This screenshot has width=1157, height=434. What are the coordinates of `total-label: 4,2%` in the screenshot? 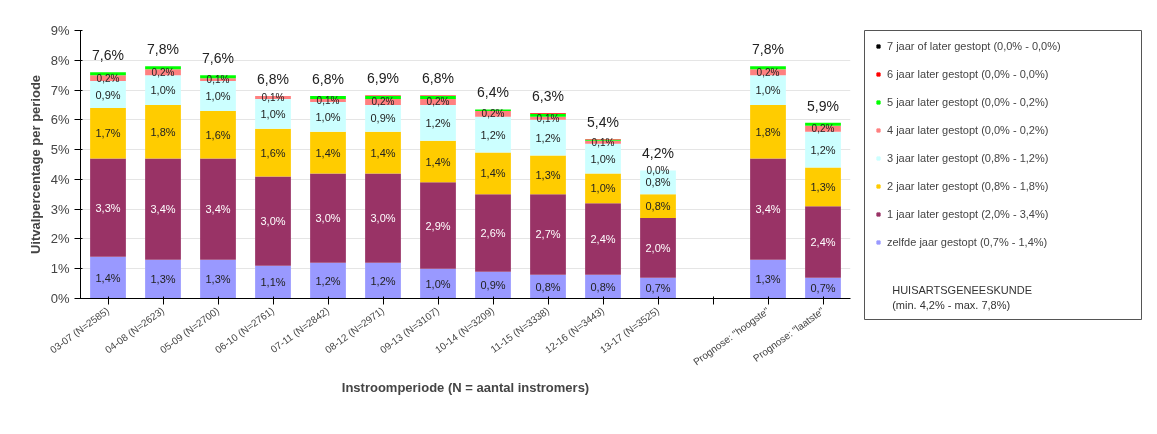 It's located at (658, 153).